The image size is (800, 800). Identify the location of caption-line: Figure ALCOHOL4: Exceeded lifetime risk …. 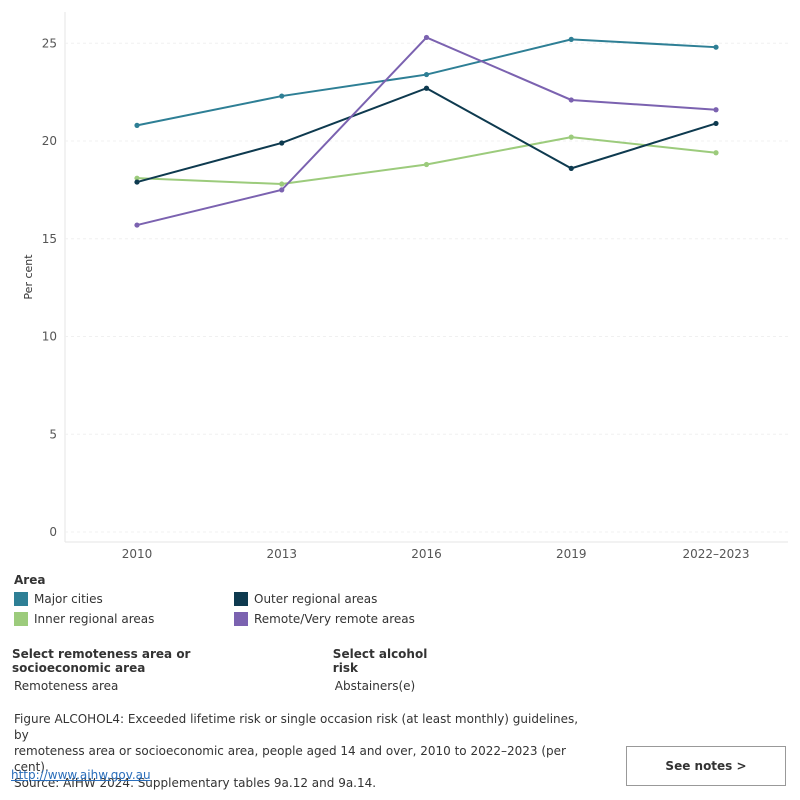
(296, 727).